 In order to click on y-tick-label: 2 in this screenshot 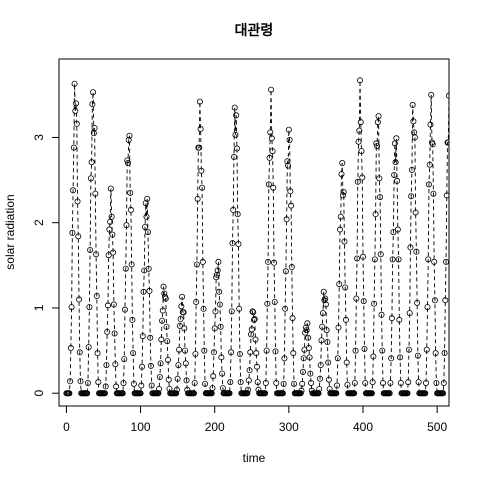, I will do `click(39, 222)`.